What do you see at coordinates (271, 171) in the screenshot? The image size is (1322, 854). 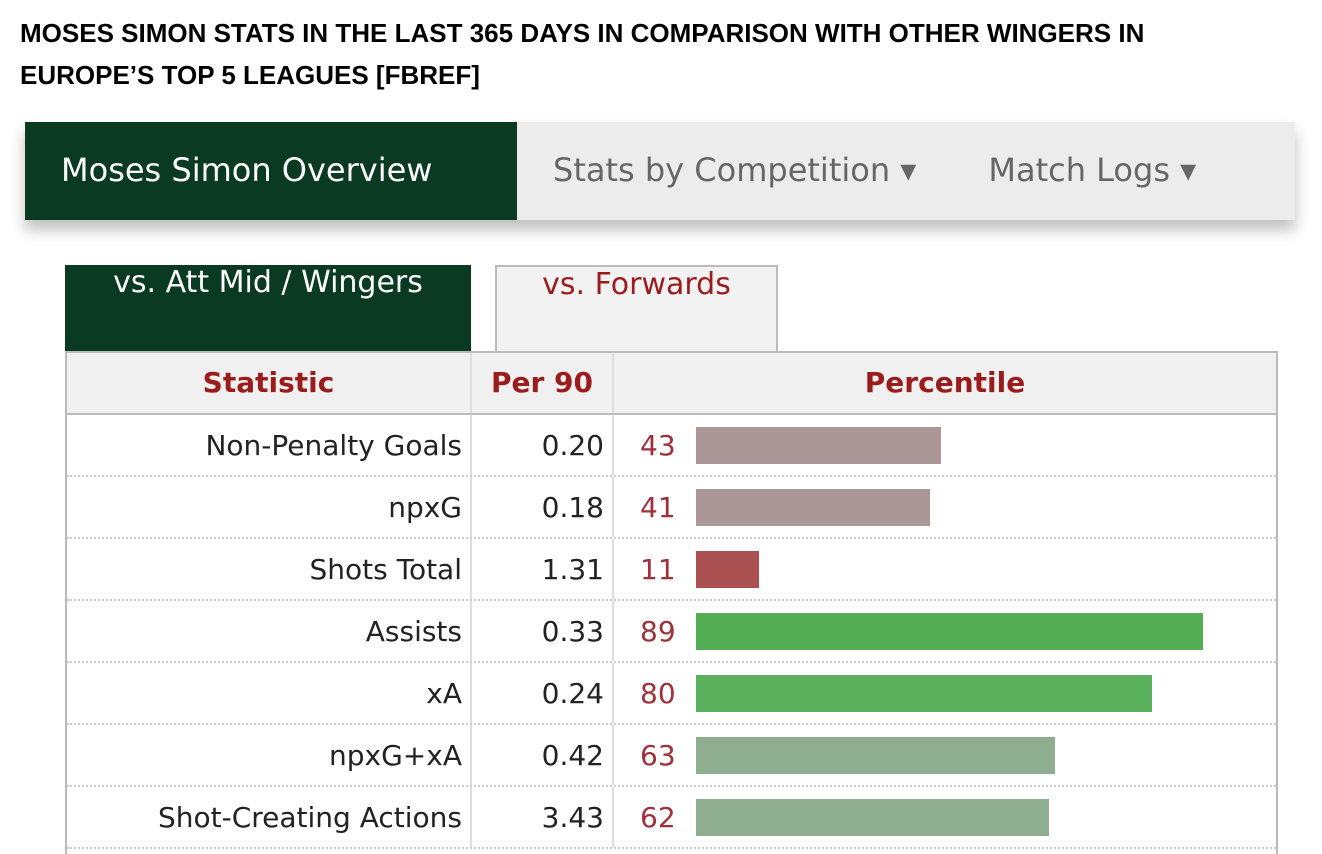 I see `nav-tab: Moses Simon Overview` at bounding box center [271, 171].